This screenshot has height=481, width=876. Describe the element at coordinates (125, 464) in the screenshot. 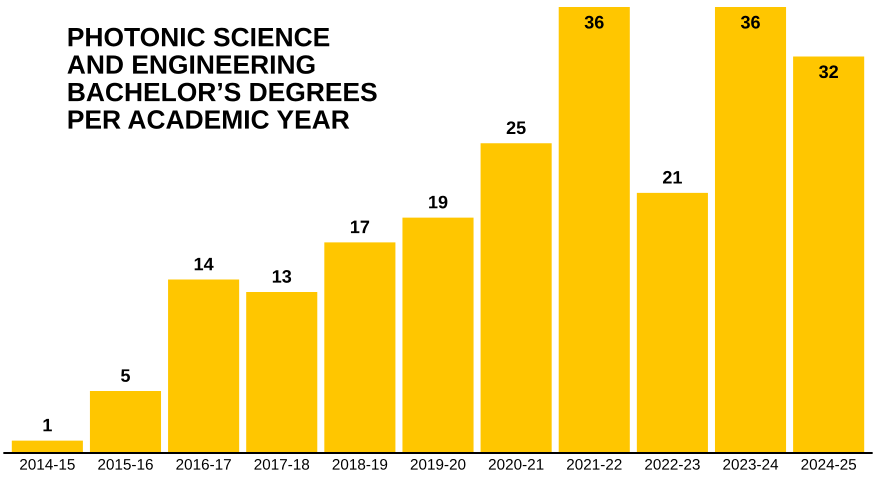

I see `x-tick-label: 2015-16` at that location.